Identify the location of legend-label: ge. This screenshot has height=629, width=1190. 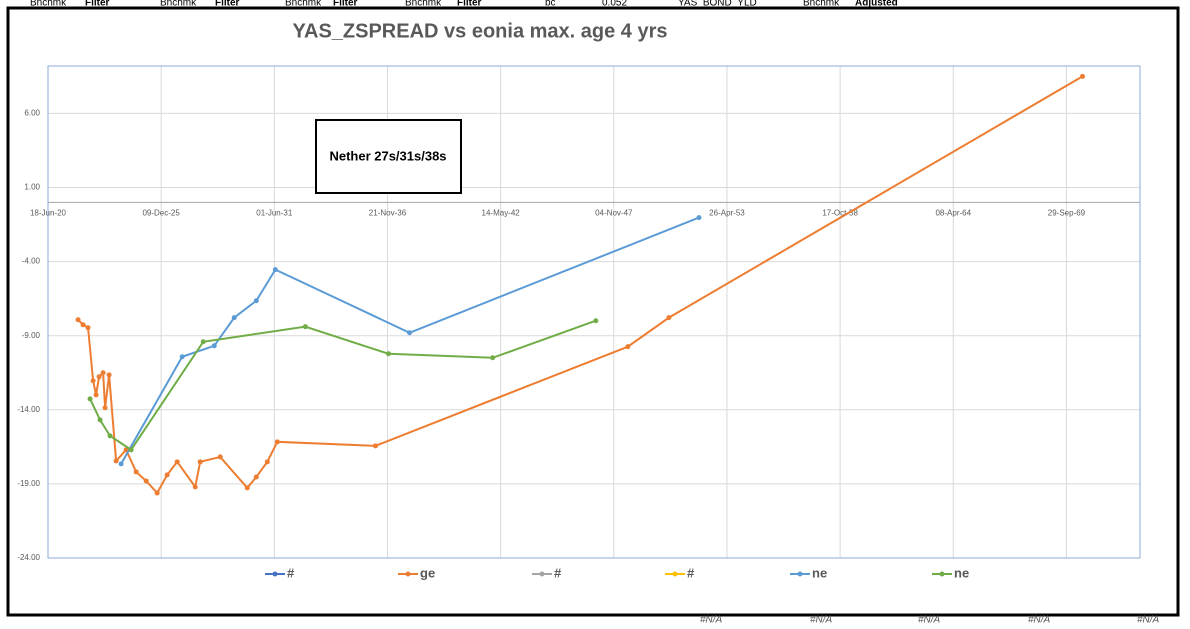
(427, 572).